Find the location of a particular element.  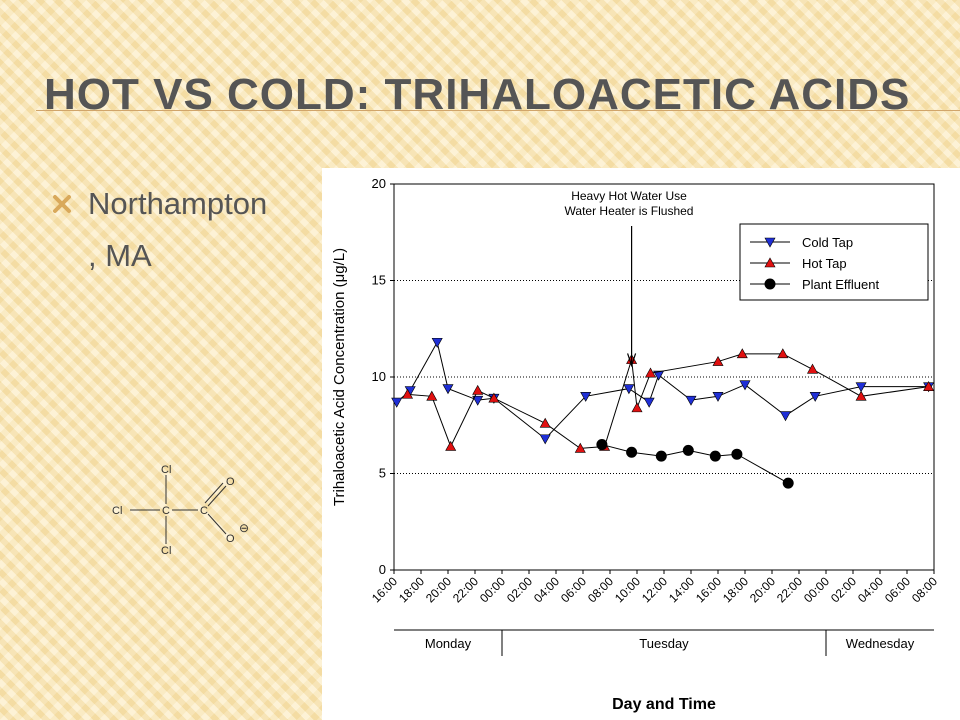

day-label: Monday is located at coordinates (448, 643).